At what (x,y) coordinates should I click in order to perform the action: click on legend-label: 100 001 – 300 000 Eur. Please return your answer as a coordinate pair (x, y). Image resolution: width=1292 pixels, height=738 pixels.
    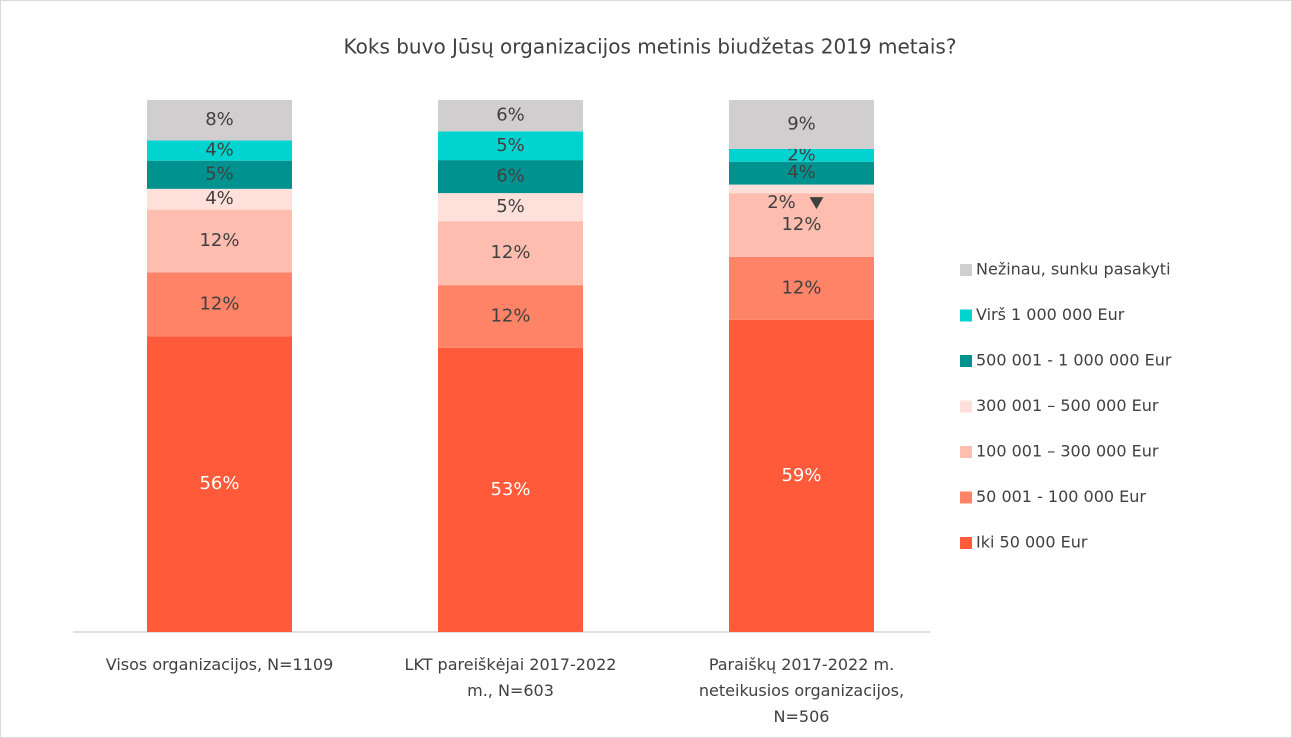
    Looking at the image, I should click on (1067, 451).